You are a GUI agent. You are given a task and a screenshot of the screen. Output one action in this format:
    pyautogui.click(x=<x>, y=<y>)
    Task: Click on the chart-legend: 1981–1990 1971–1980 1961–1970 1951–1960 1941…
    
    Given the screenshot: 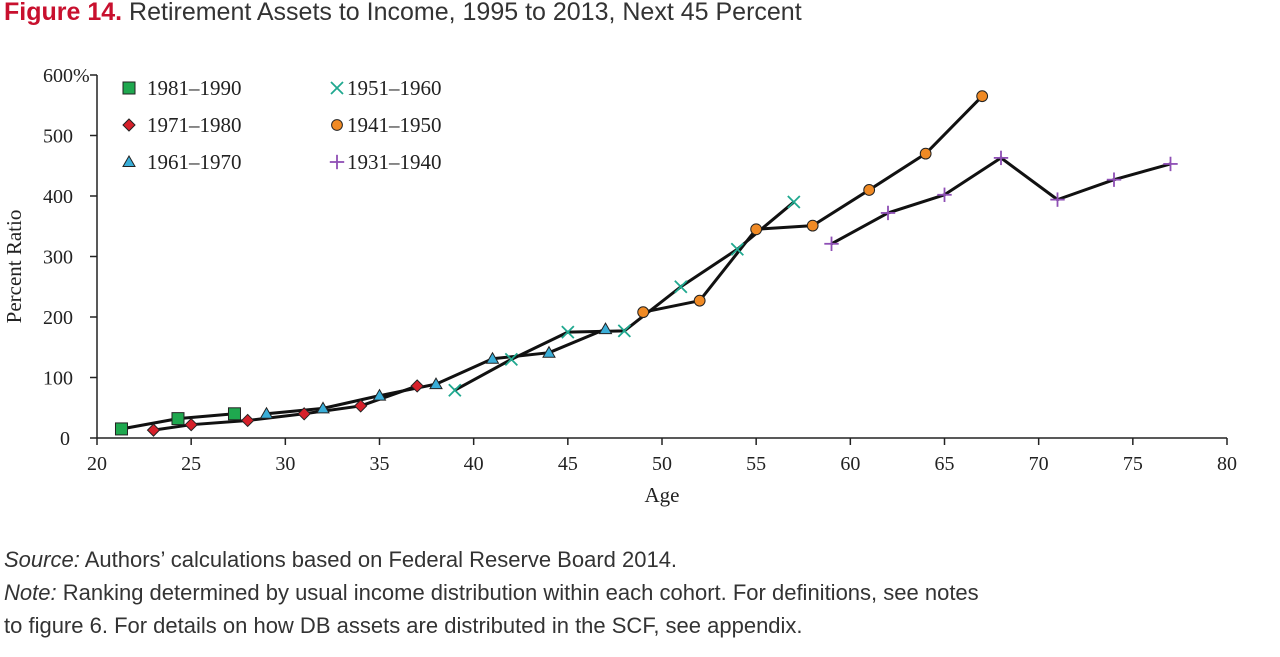 What is the action you would take?
    pyautogui.click(x=282, y=125)
    